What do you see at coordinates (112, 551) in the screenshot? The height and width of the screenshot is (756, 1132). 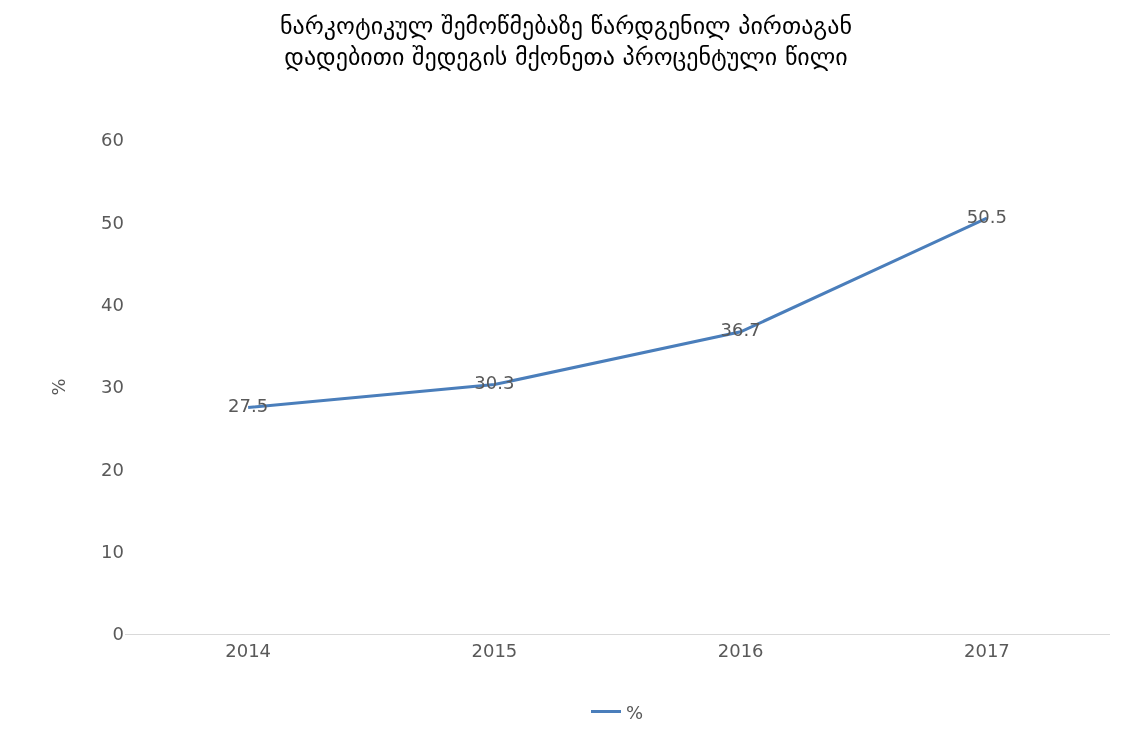 I see `y-tick-label: 10` at bounding box center [112, 551].